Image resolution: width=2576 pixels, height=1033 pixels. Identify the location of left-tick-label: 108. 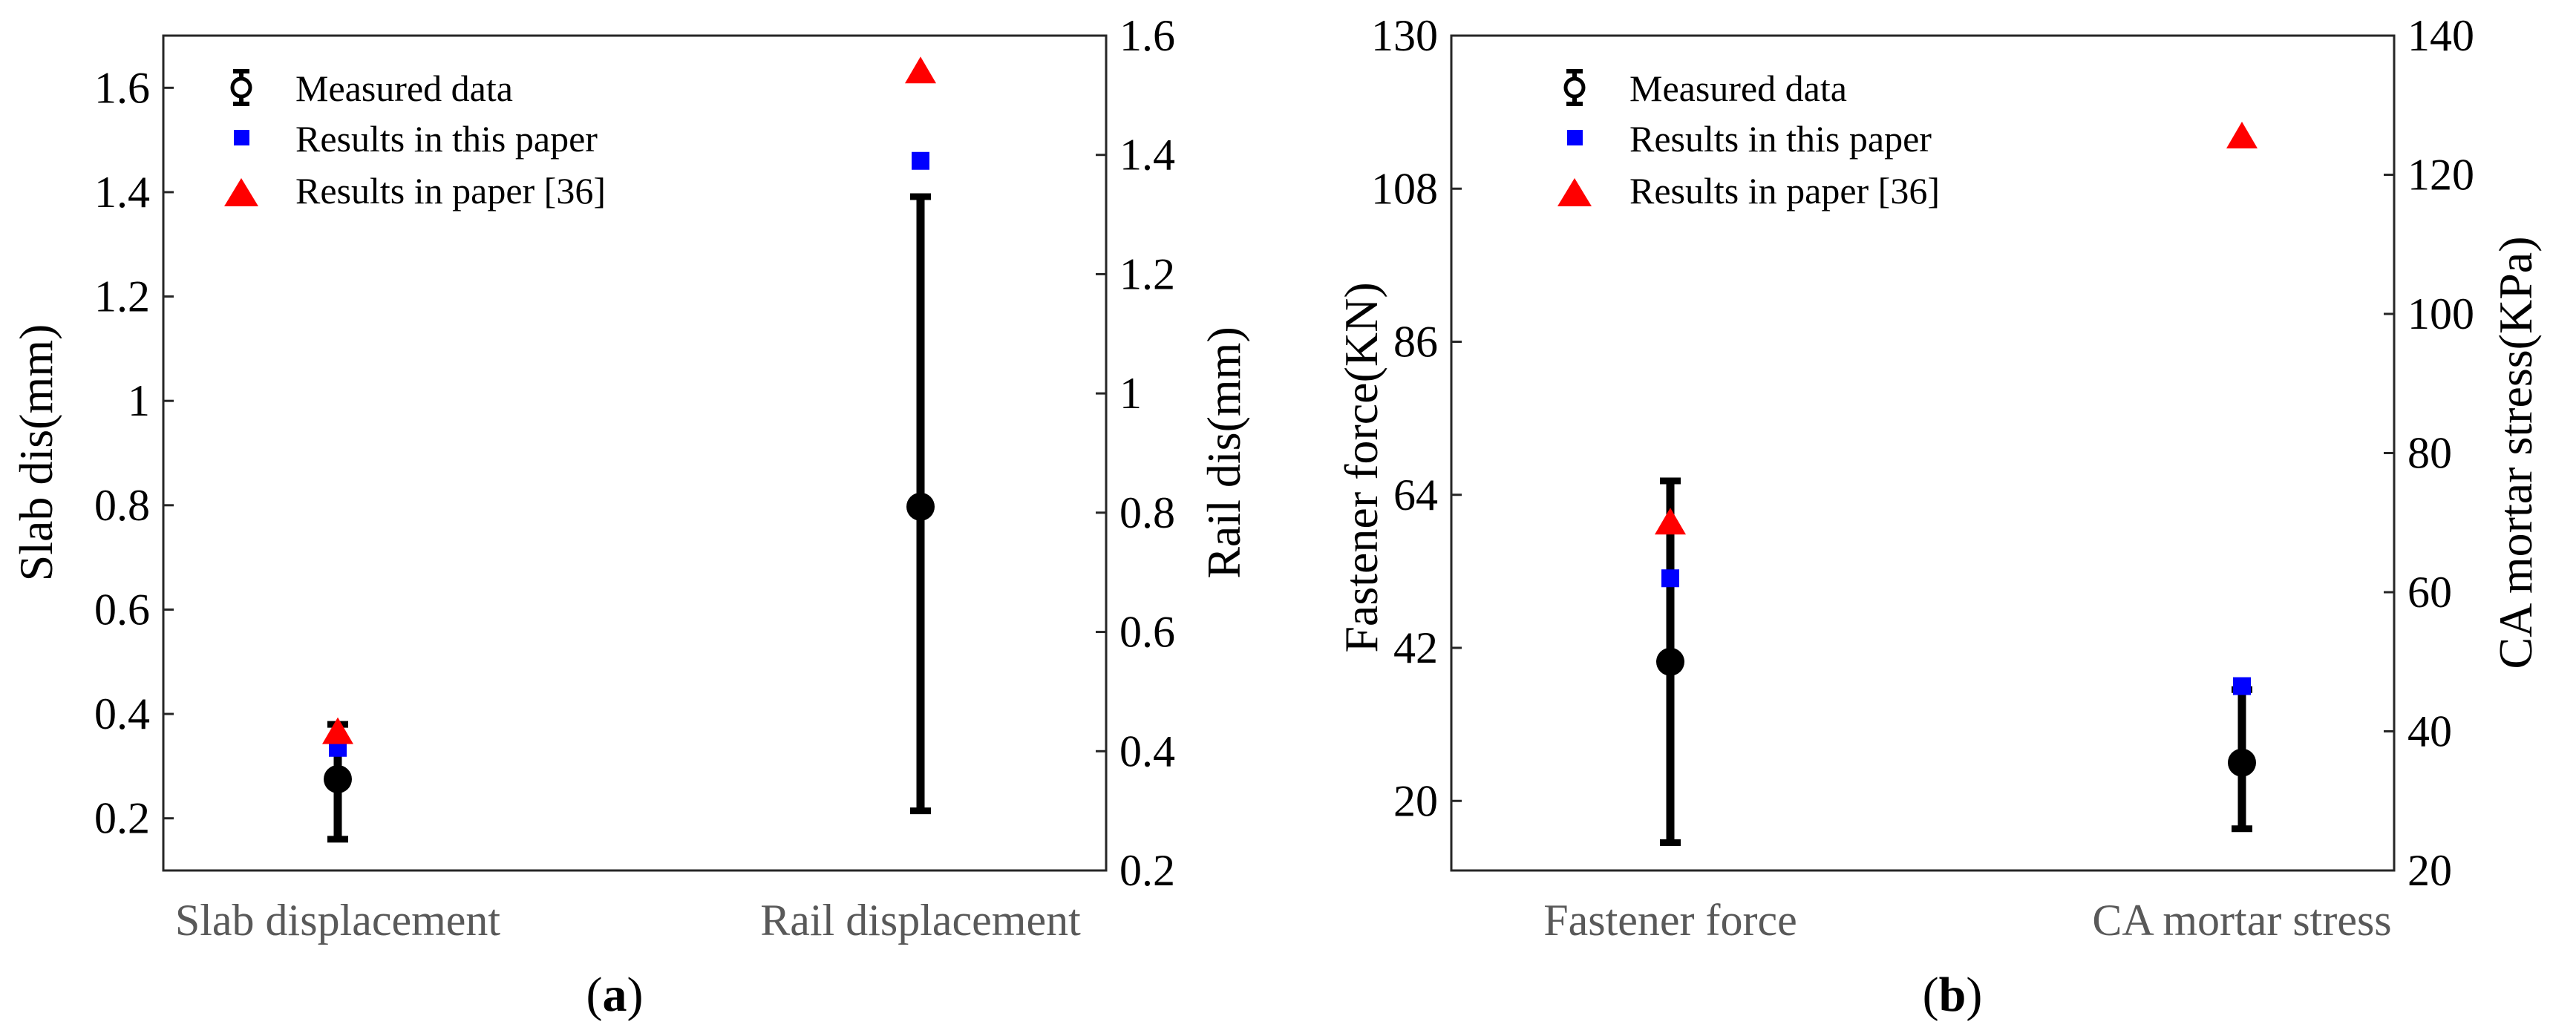
(1404, 188).